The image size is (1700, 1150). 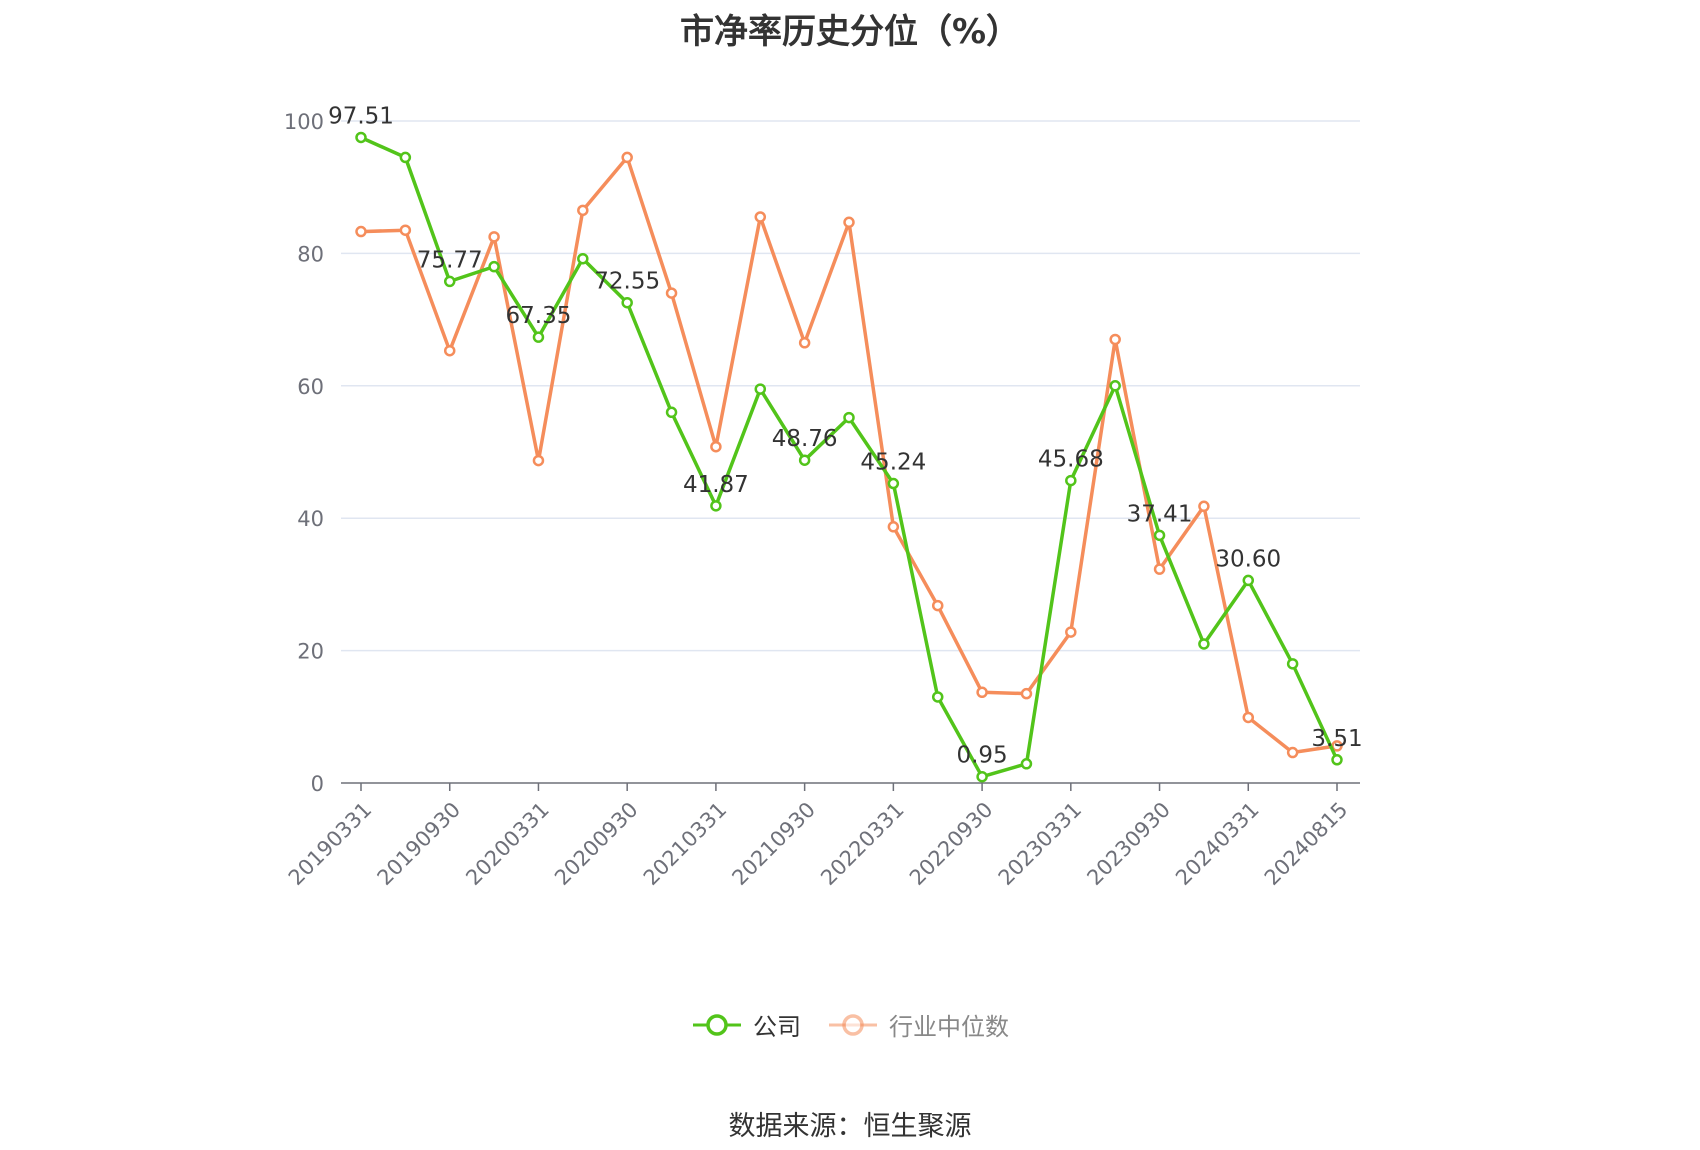 What do you see at coordinates (330, 843) in the screenshot?
I see `x-tick-label-20190331: 20190331` at bounding box center [330, 843].